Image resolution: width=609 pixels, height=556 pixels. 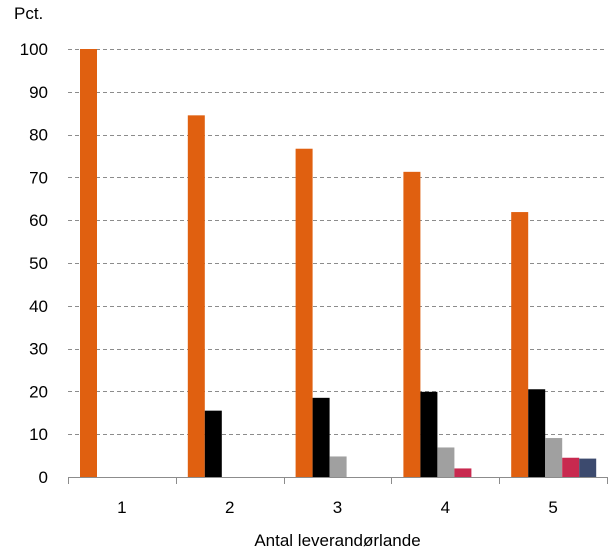 I want to click on y-tick-label-70: 70, so click(x=38, y=177).